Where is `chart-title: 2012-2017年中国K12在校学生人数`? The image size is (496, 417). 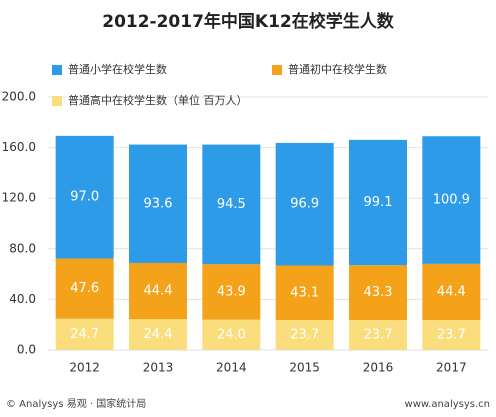 chart-title: 2012-2017年中国K12在校学生人数 is located at coordinates (248, 21).